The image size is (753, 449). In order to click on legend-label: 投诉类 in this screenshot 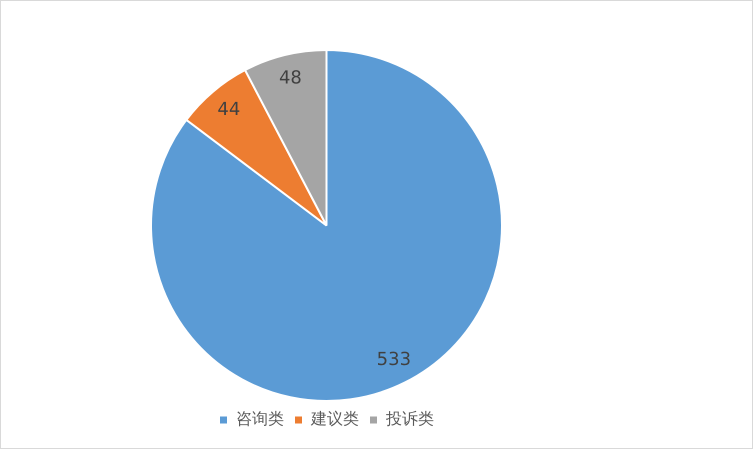, I will do `click(409, 418)`.